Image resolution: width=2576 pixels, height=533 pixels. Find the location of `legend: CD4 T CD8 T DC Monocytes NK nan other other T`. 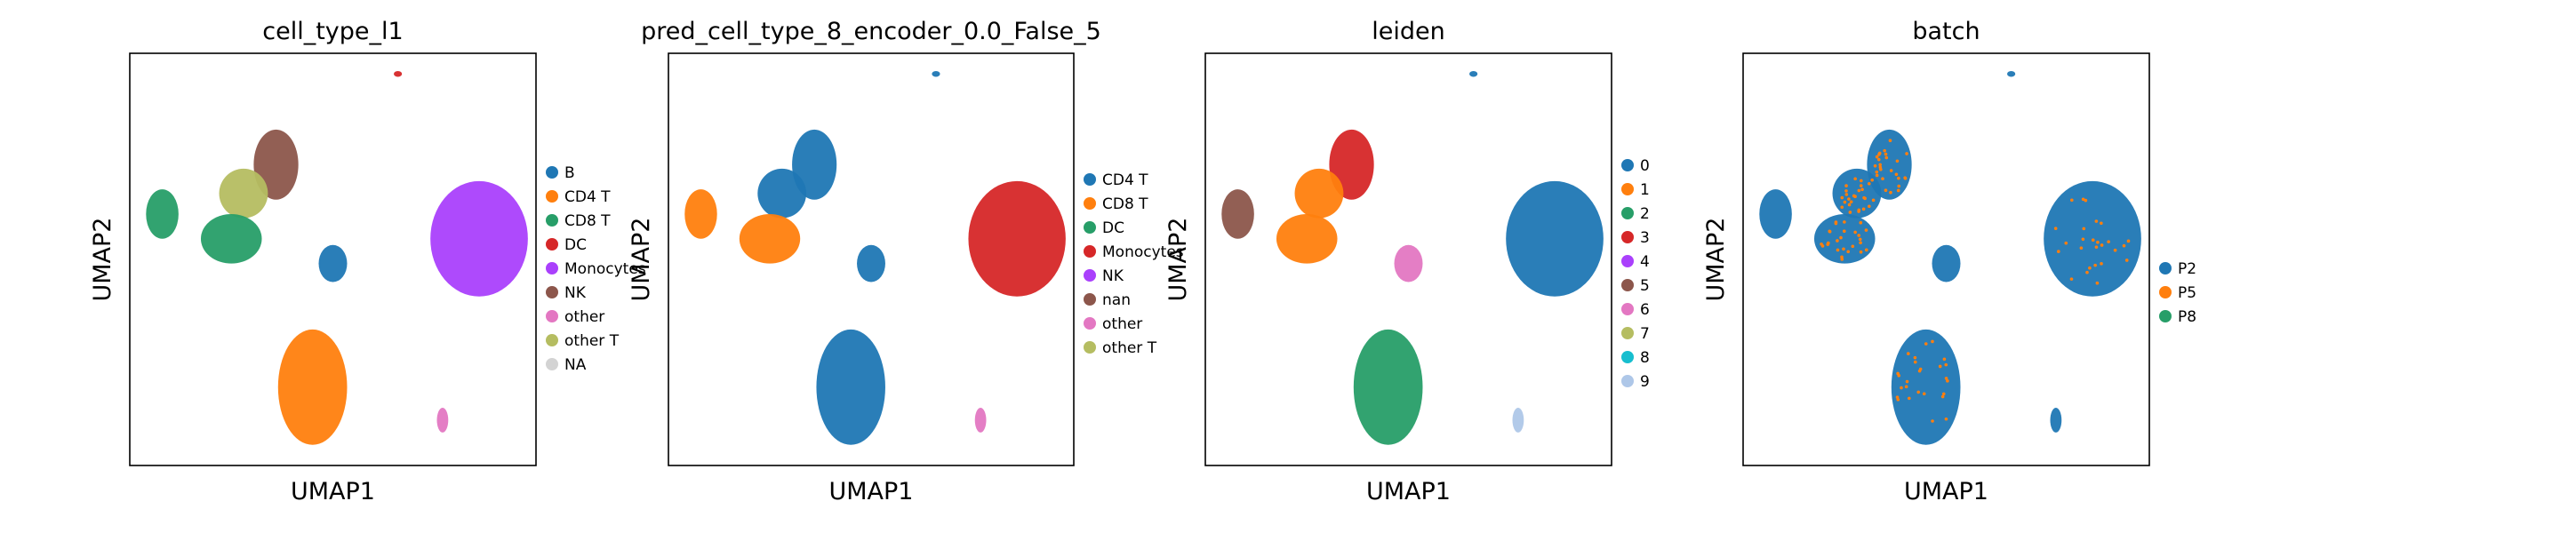

legend: CD4 T CD8 T DC Monocytes NK nan other other T is located at coordinates (1134, 264).